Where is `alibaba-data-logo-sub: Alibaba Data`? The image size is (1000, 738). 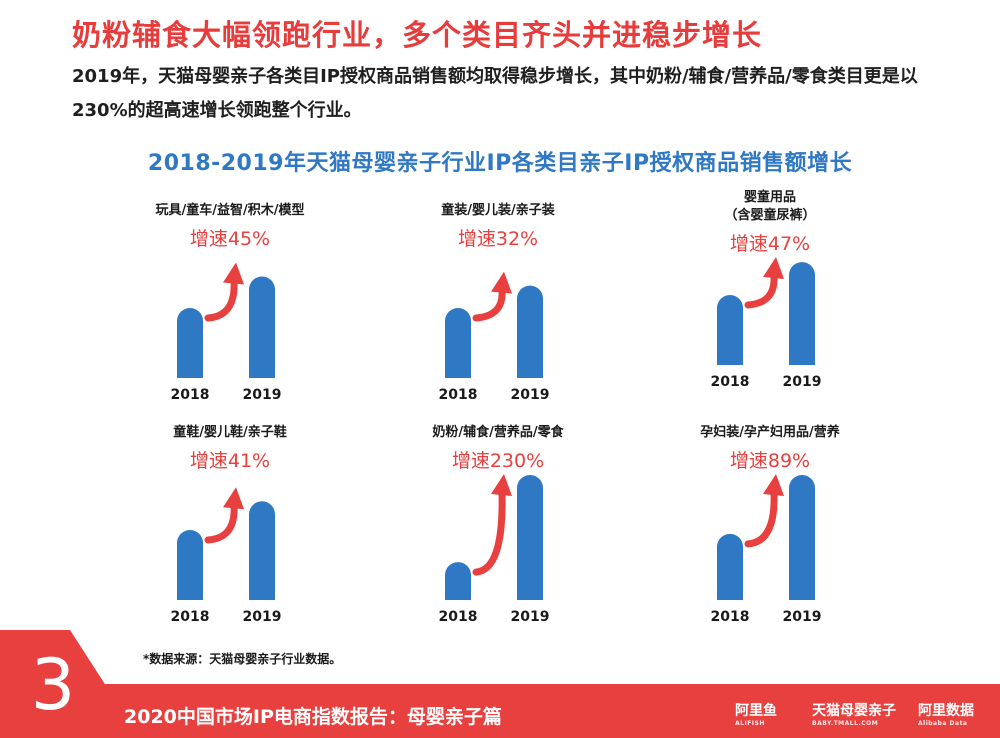 alibaba-data-logo-sub: Alibaba Data is located at coordinates (943, 723).